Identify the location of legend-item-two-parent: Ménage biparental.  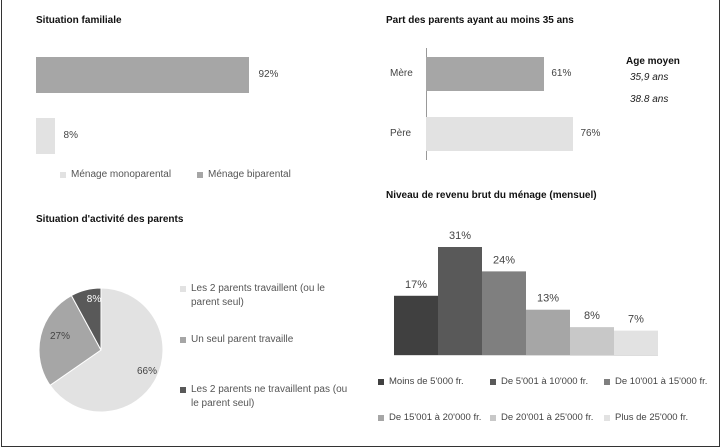
(244, 174).